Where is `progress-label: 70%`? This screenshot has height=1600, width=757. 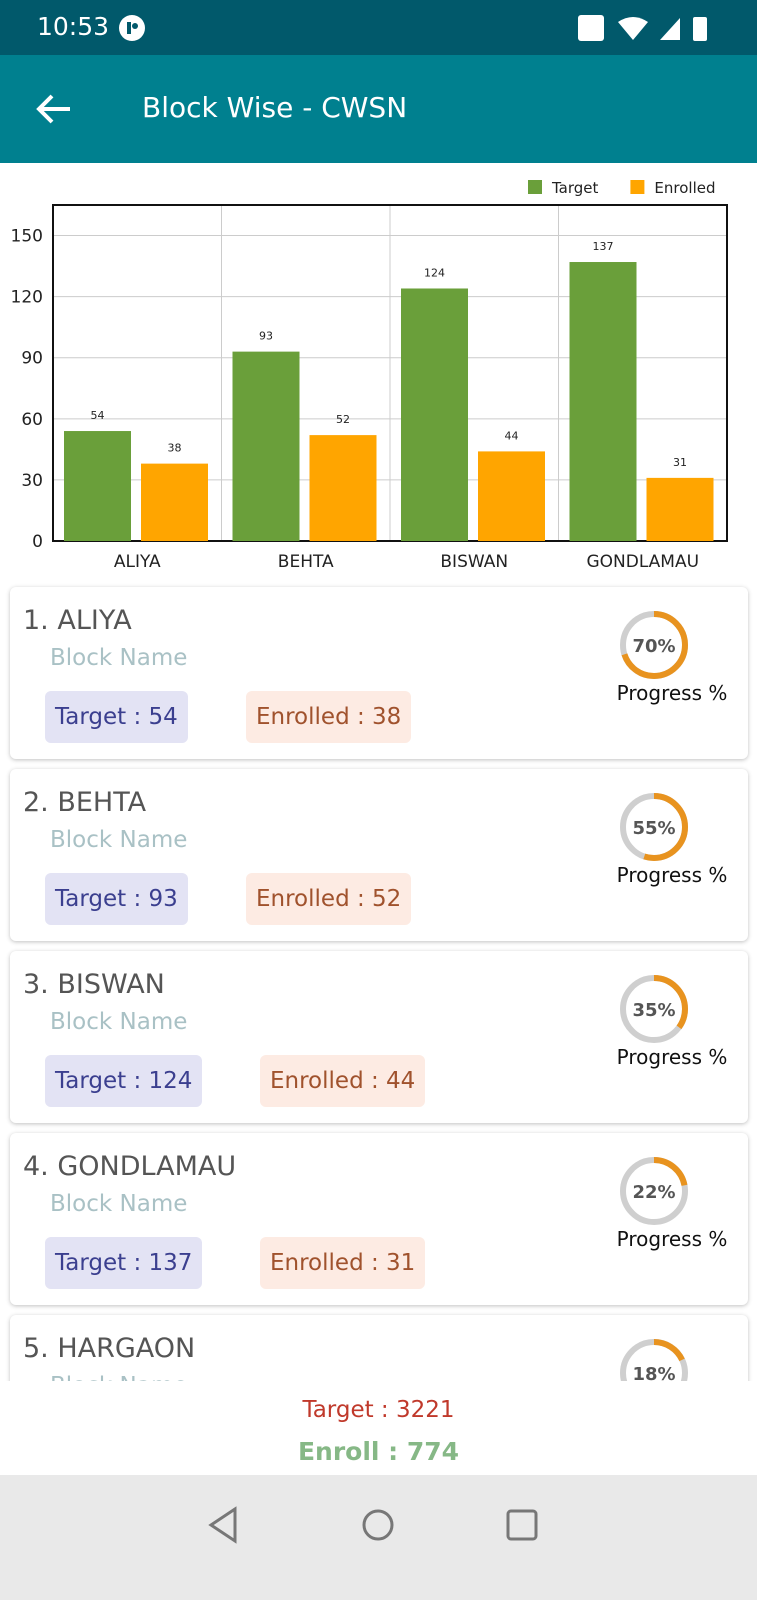
progress-label: 70% is located at coordinates (653, 646).